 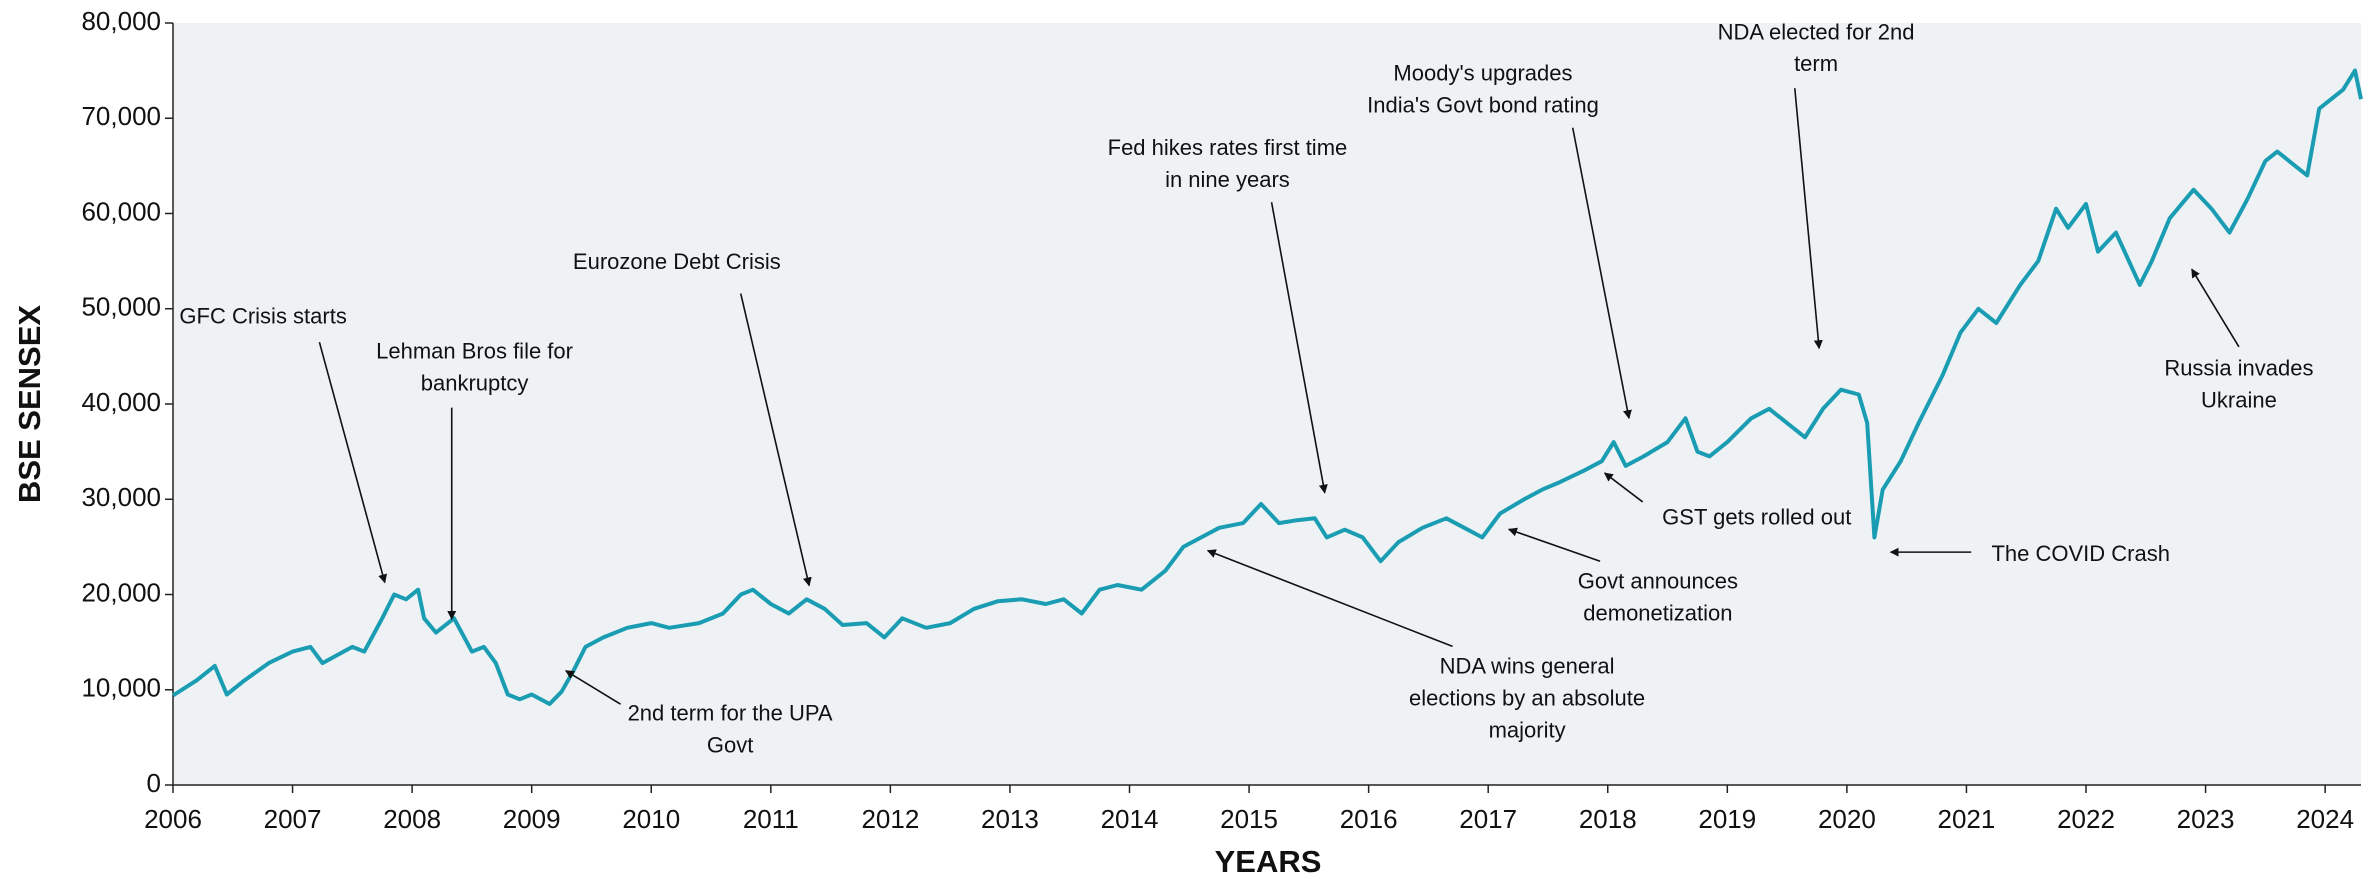 I want to click on annotation-text: India's Govt bond rating, so click(x=1483, y=104).